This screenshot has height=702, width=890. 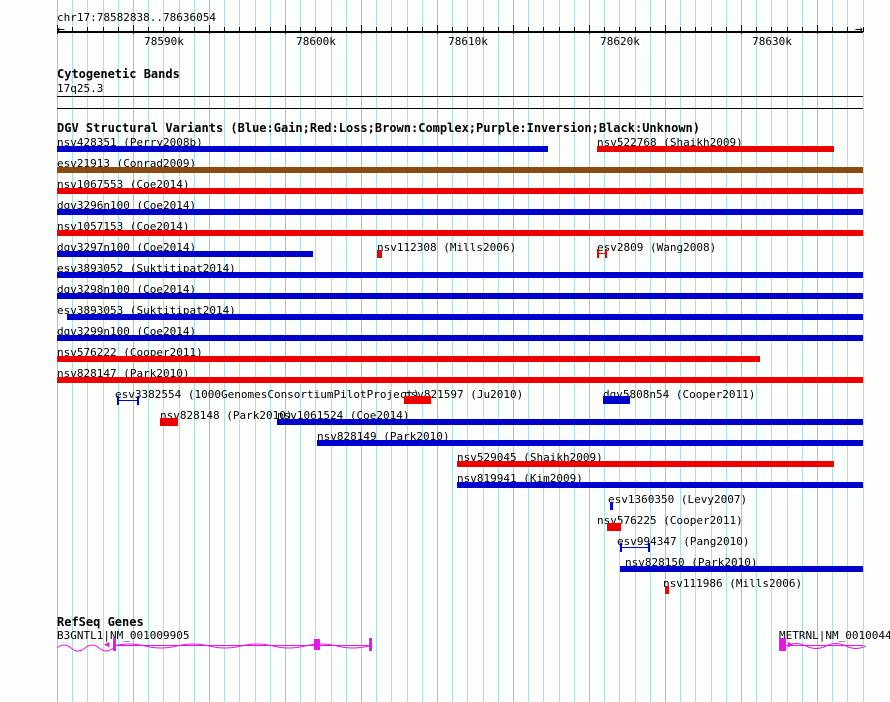 I want to click on gene-intron-squiggle, so click(x=241, y=646).